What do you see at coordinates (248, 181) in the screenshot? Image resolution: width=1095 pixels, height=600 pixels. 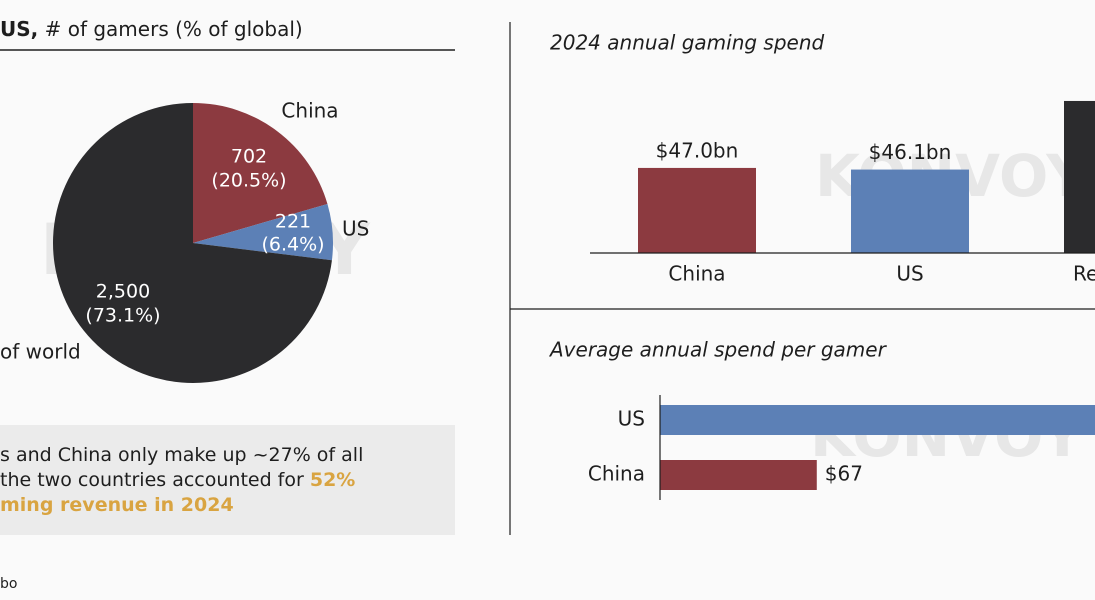 I see `slice-percent: (20.5%)` at bounding box center [248, 181].